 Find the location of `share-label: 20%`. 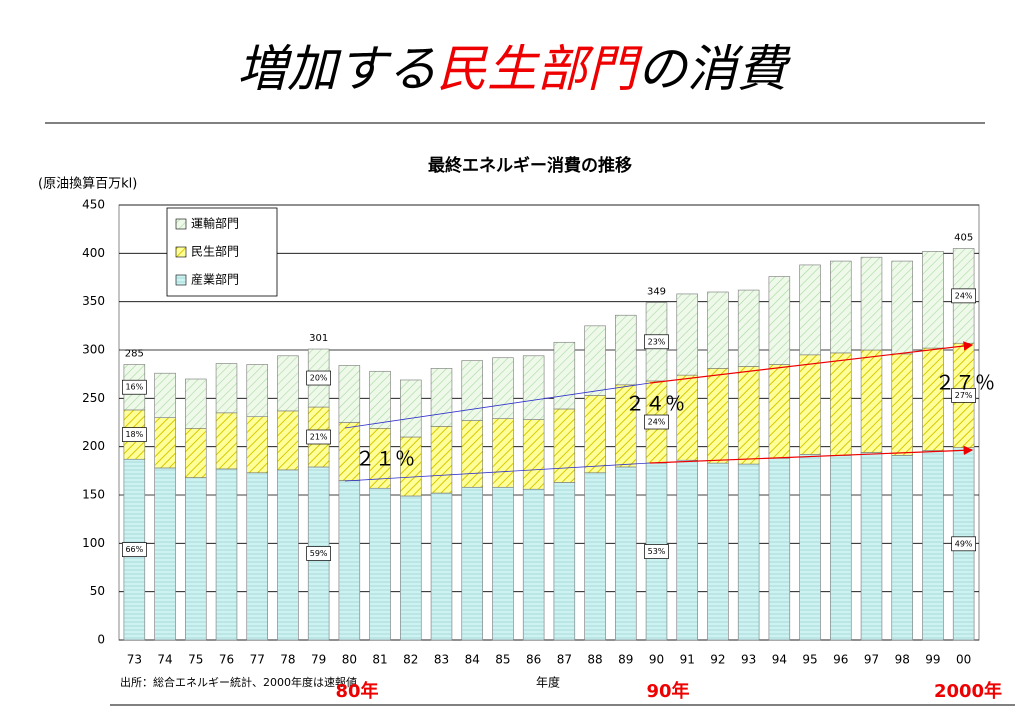

share-label: 20% is located at coordinates (319, 378).